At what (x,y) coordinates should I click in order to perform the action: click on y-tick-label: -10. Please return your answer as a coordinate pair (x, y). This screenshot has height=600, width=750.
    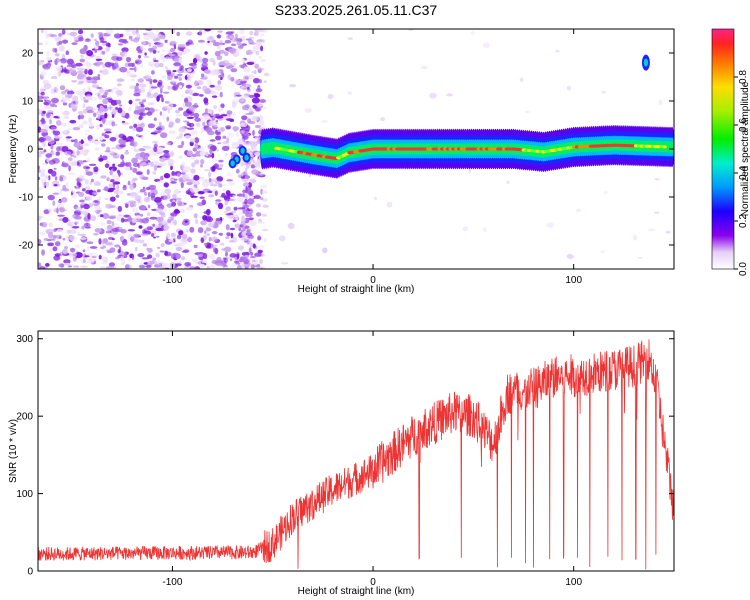
    Looking at the image, I should click on (26, 198).